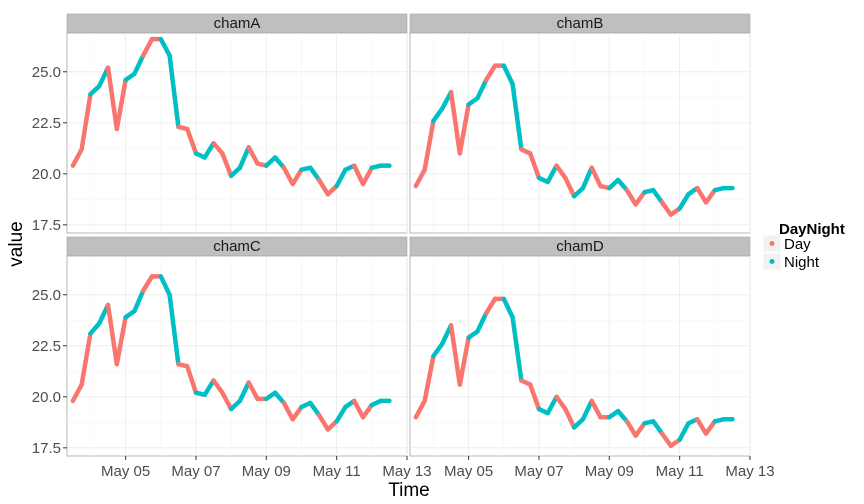  Describe the element at coordinates (580, 246) in the screenshot. I see `strip-label-chamD: chamD` at that location.